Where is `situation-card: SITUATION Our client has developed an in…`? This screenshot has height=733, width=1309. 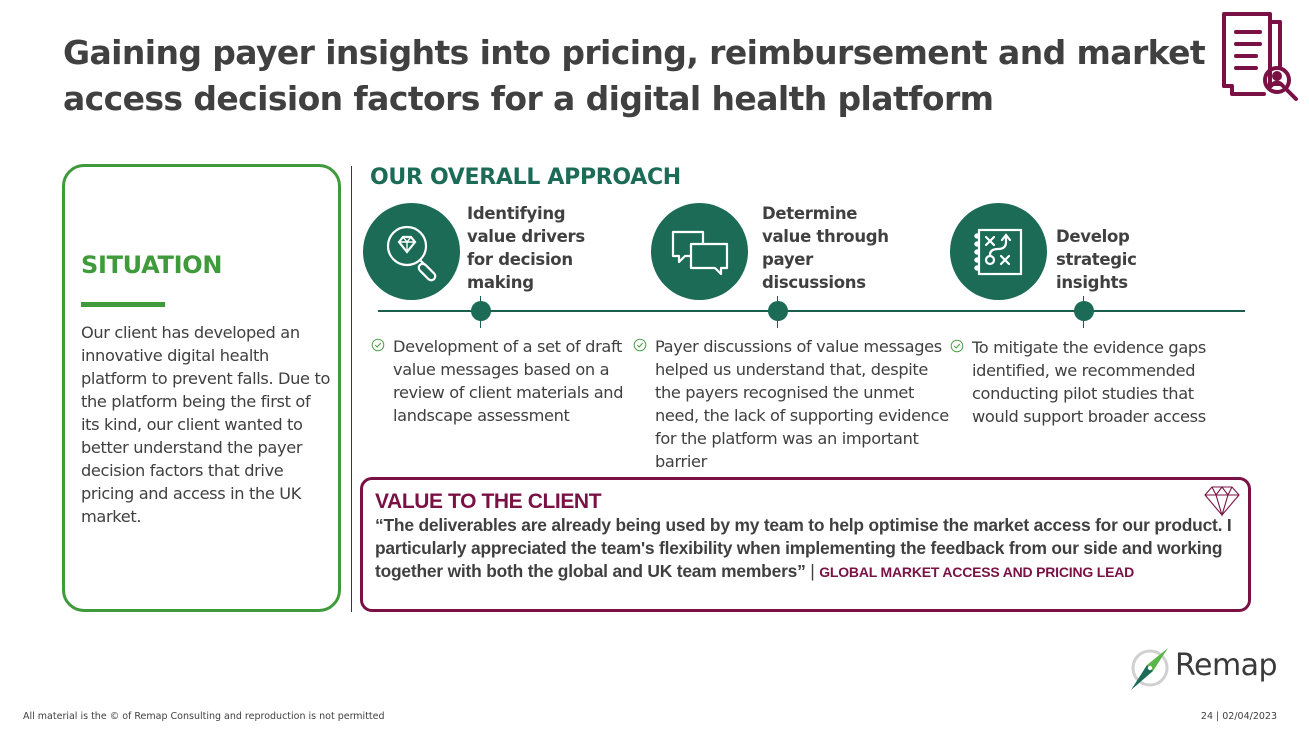 situation-card: SITUATION Our client has developed an in… is located at coordinates (201, 388).